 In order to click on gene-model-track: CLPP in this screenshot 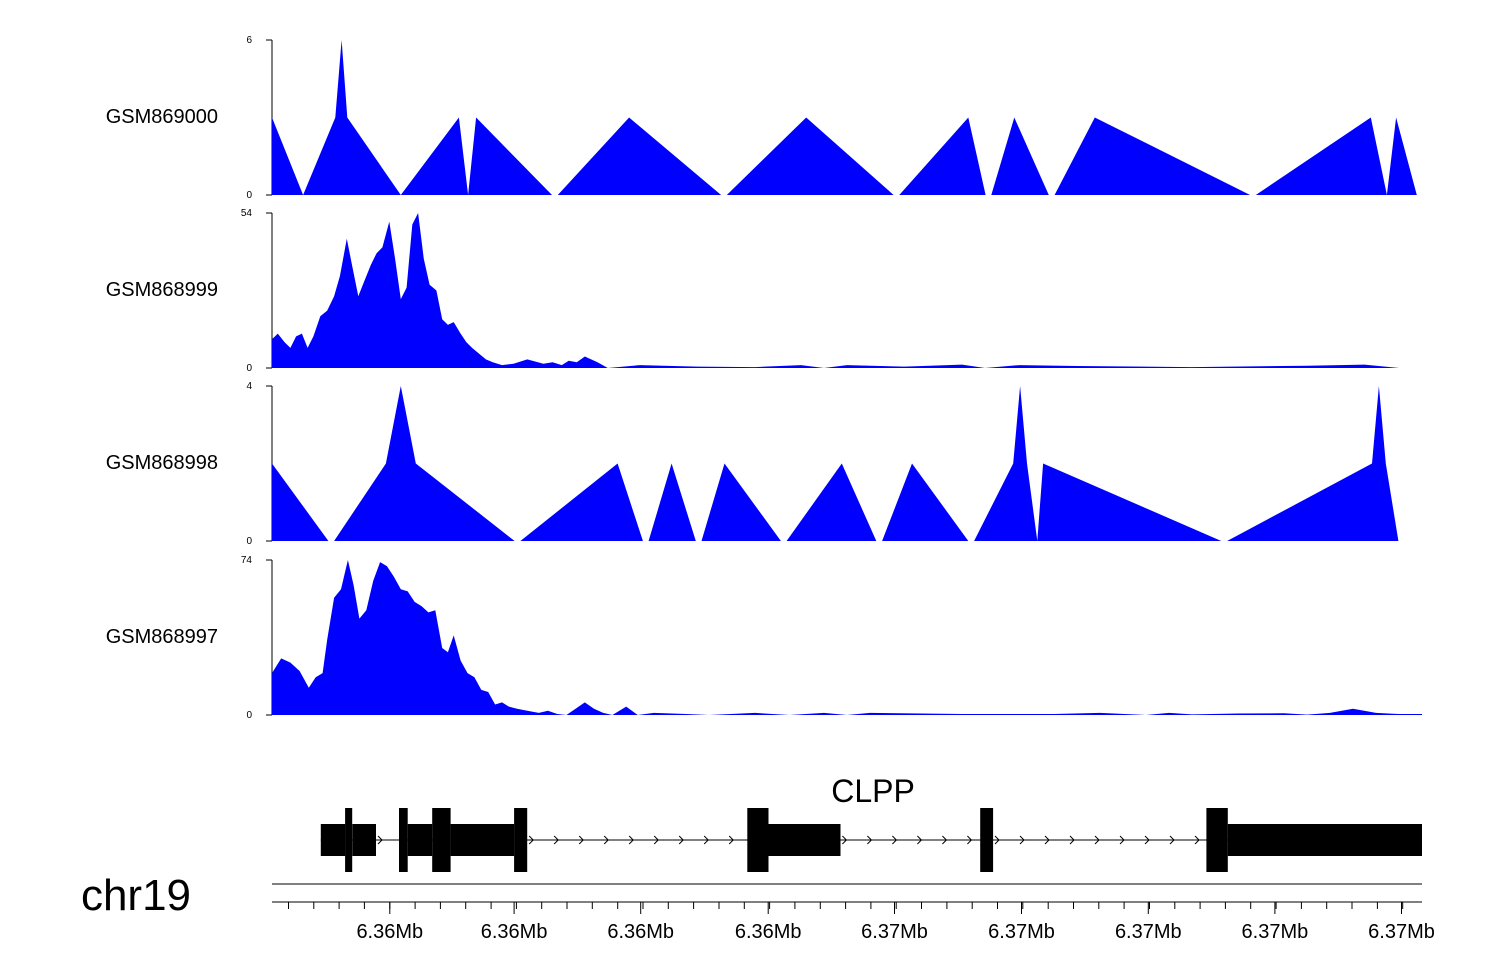, I will do `click(871, 822)`.